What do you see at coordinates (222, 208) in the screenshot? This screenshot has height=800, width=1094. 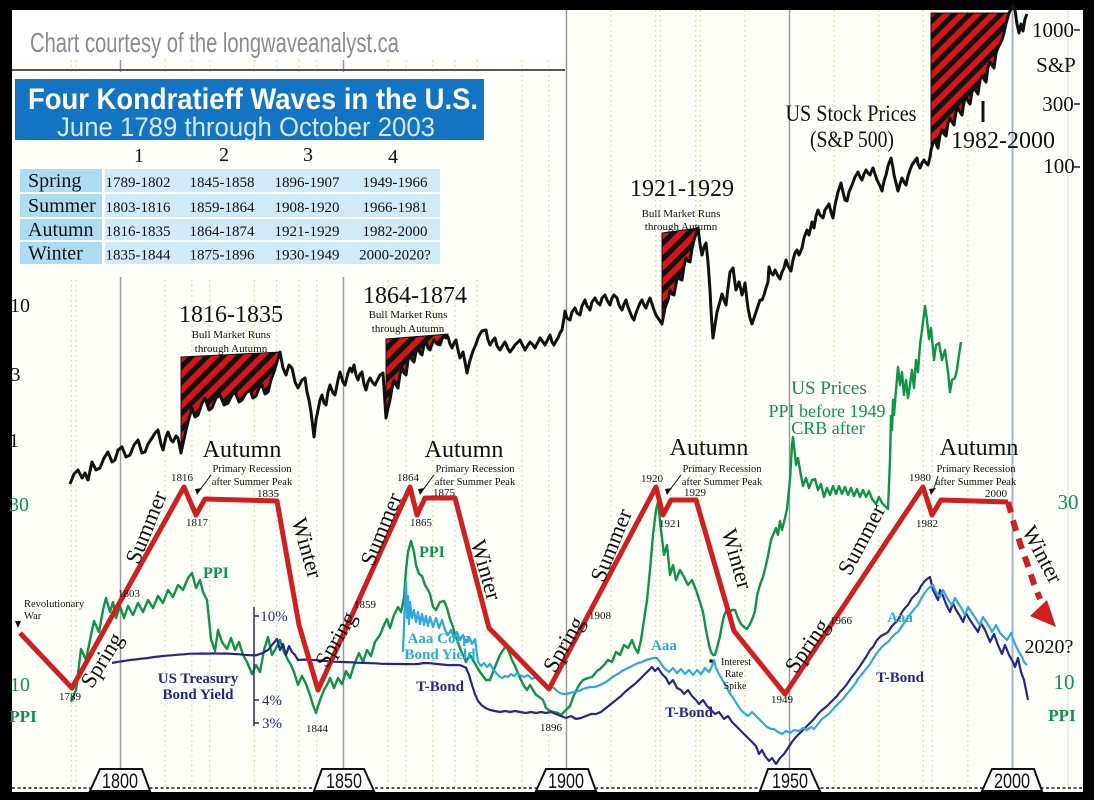 I see `svg-text: 1859-1864` at bounding box center [222, 208].